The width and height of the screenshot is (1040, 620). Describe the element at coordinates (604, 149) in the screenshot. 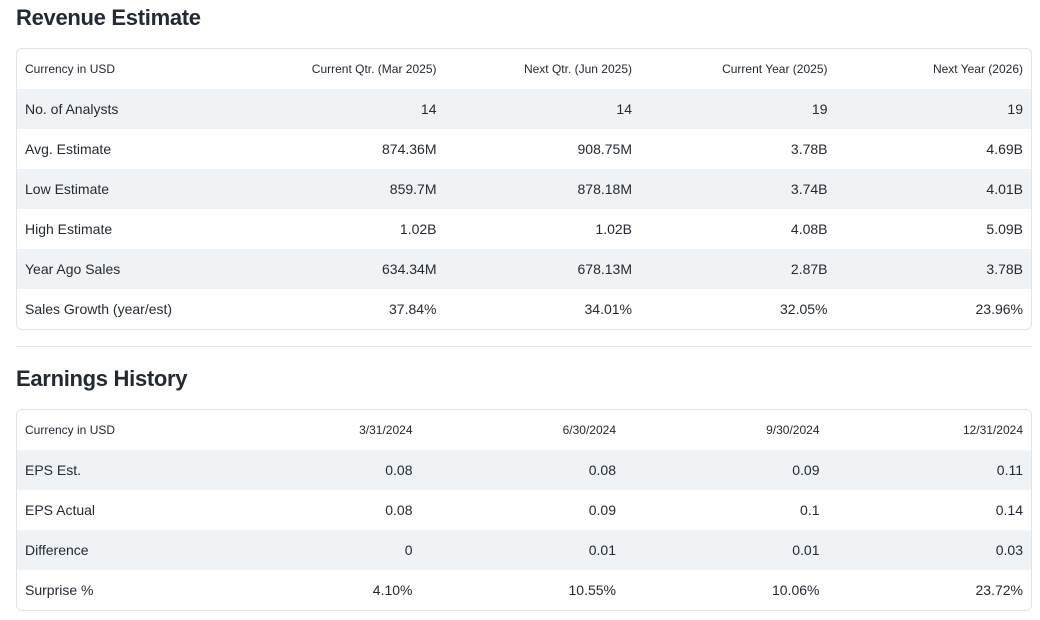

I see `cell-value: 908.75M` at that location.